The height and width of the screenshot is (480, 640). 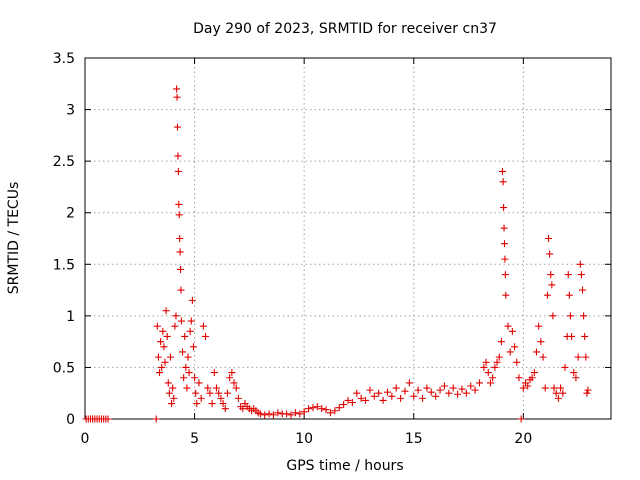 What do you see at coordinates (64, 239) in the screenshot?
I see `y-axis-ticks: 0 0.5 1 1.5 2 2.5 3 3.5` at bounding box center [64, 239].